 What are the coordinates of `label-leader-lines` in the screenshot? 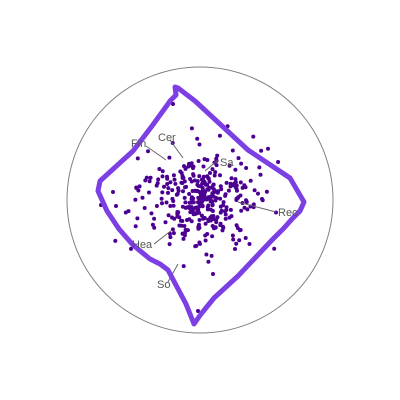 It's located at (211, 211).